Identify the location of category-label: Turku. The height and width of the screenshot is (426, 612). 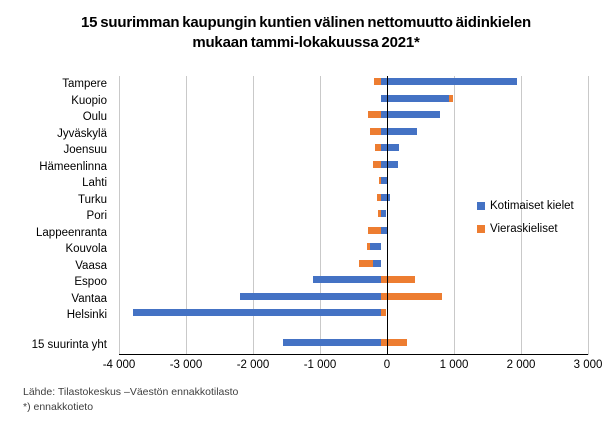
(92, 199).